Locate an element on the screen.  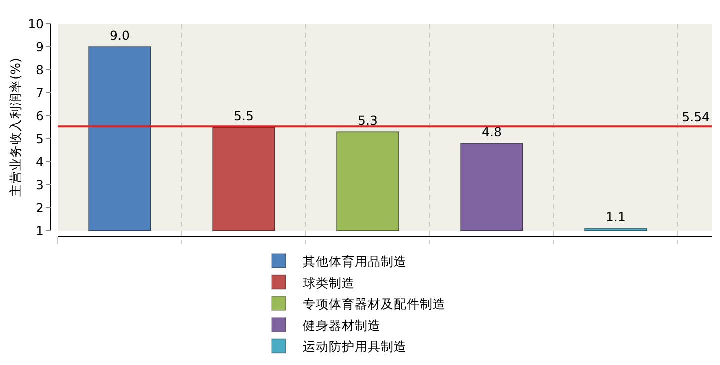
data-label: 4.8 is located at coordinates (492, 132).